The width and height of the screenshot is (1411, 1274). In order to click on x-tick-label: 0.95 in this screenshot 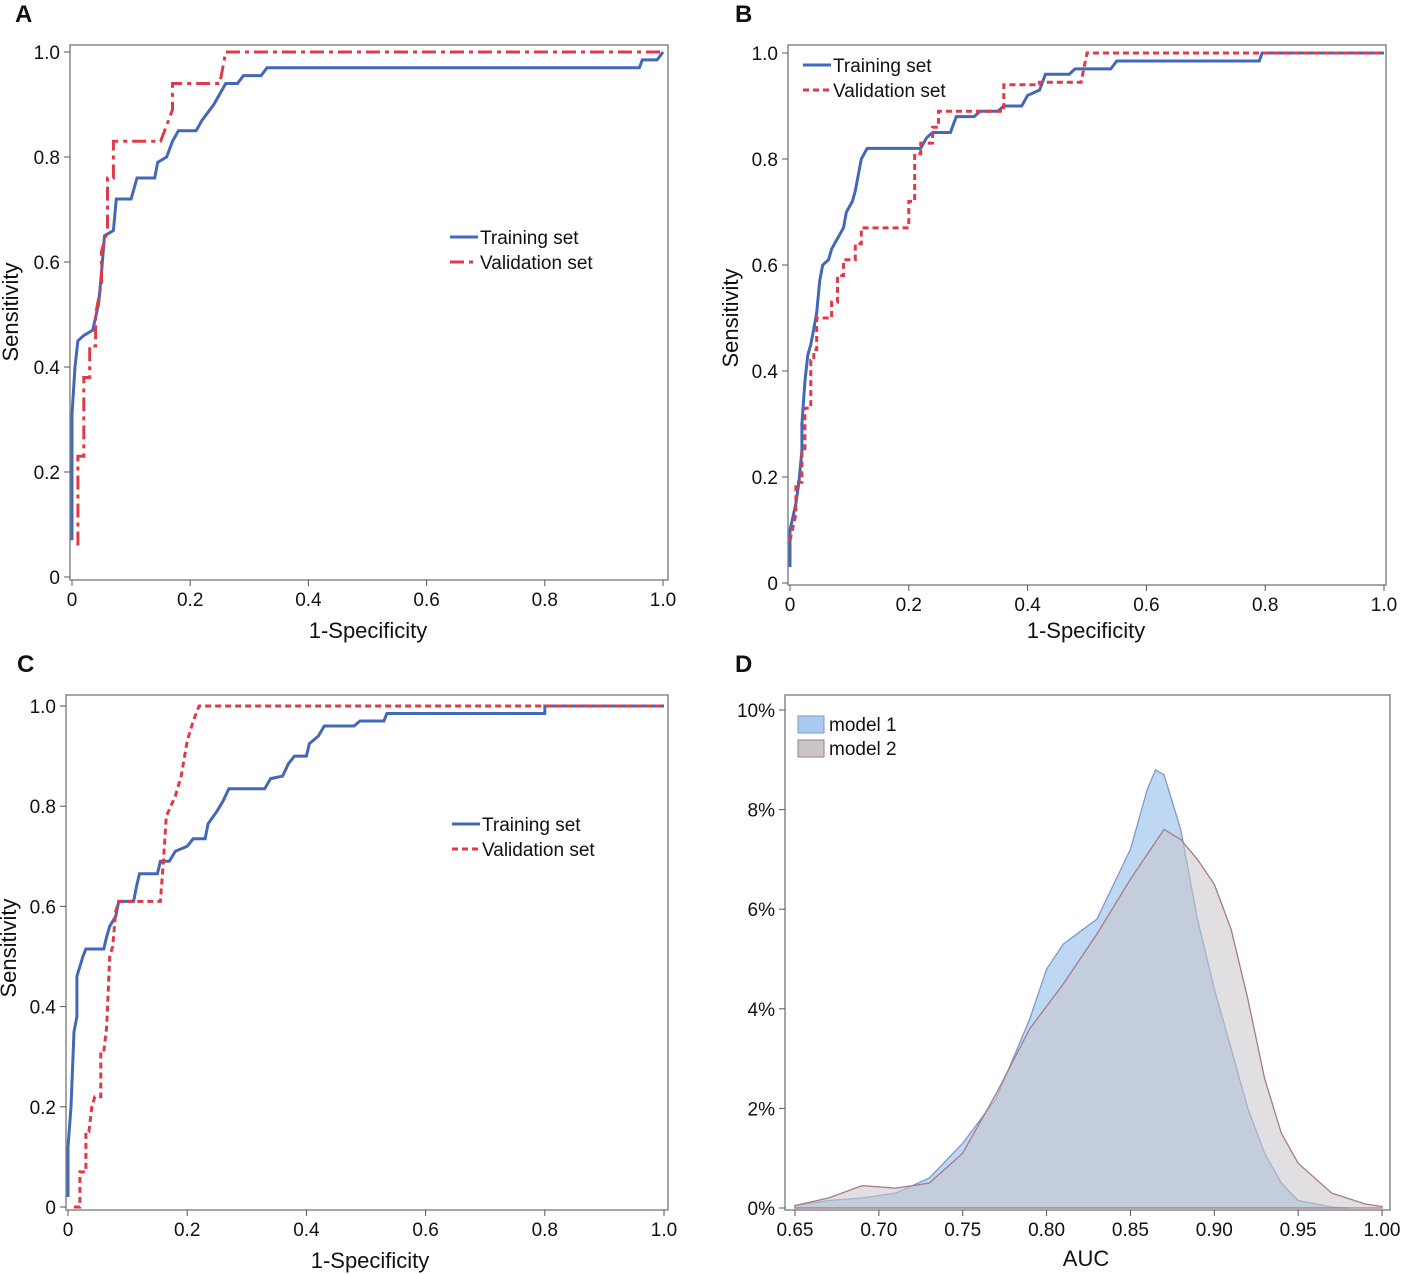, I will do `click(1298, 1230)`.